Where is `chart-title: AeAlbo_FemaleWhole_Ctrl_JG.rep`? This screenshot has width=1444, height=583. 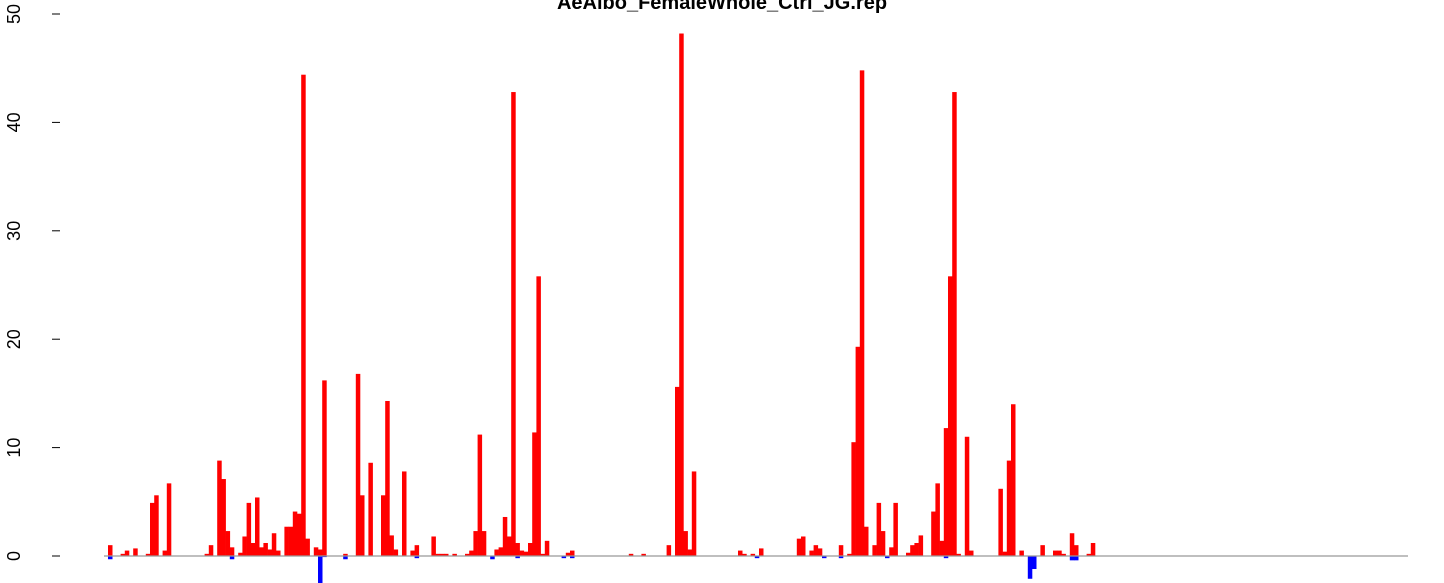 chart-title: AeAlbo_FemaleWhole_Ctrl_JG.rep is located at coordinates (722, 7).